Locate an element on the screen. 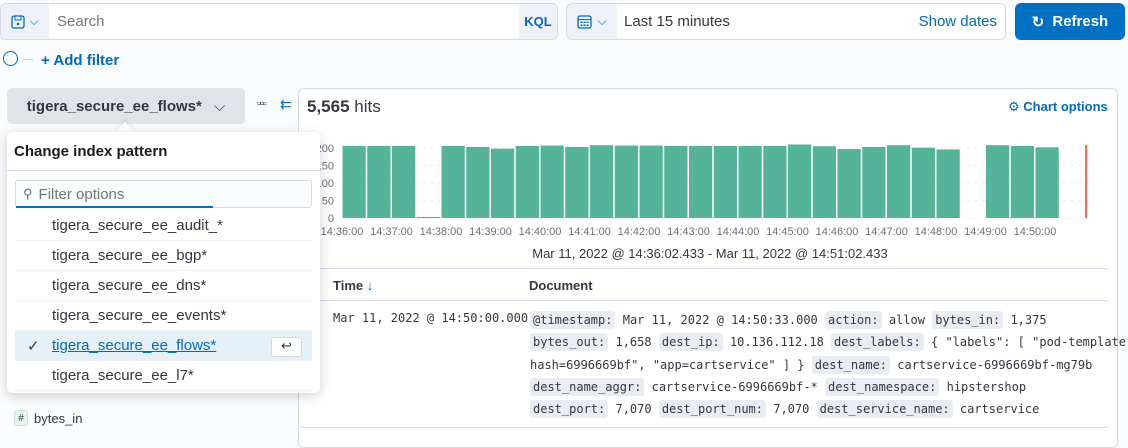  field-value: hipstershop is located at coordinates (986, 386).